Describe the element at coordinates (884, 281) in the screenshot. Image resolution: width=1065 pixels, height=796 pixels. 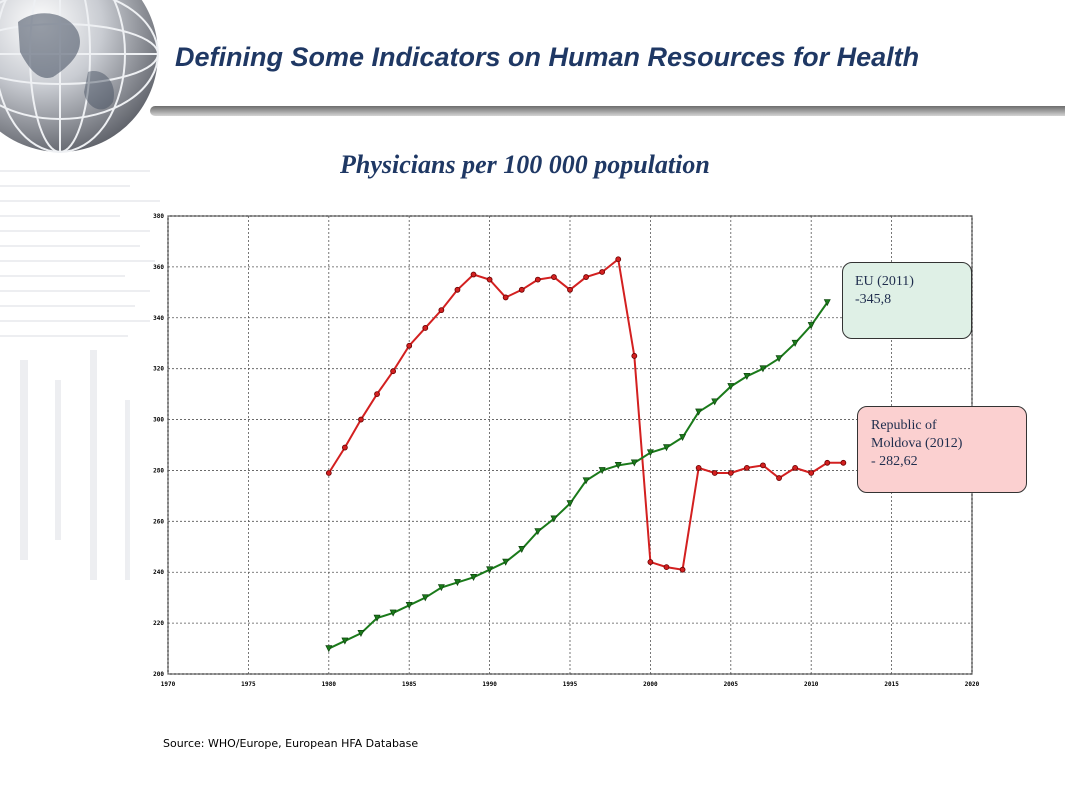
I see `eu-callout-line1: EU (2011)` at that location.